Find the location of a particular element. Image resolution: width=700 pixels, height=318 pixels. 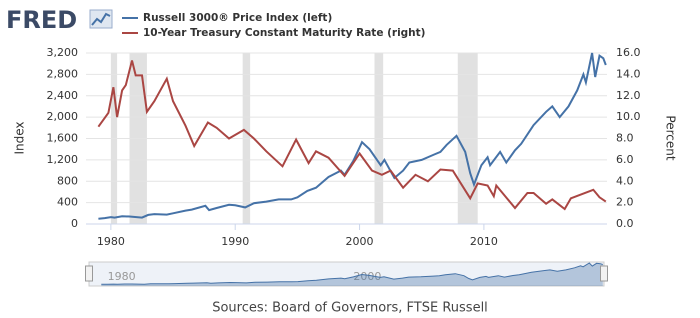

navigator-tick-label: 1980 is located at coordinates (122, 276).